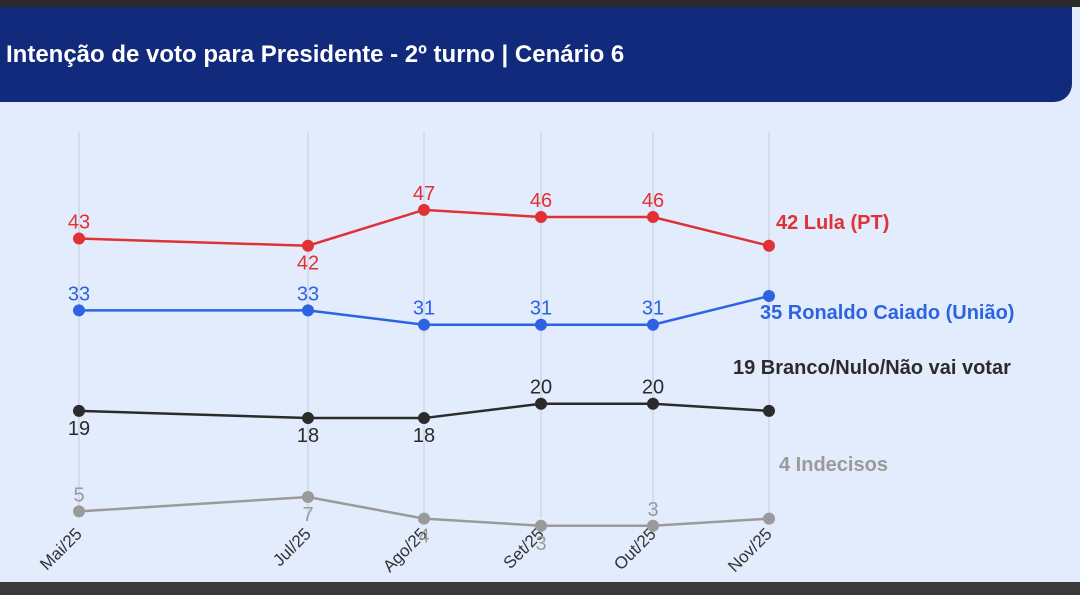  I want to click on x-tick-label: Jul/25, so click(292, 547).